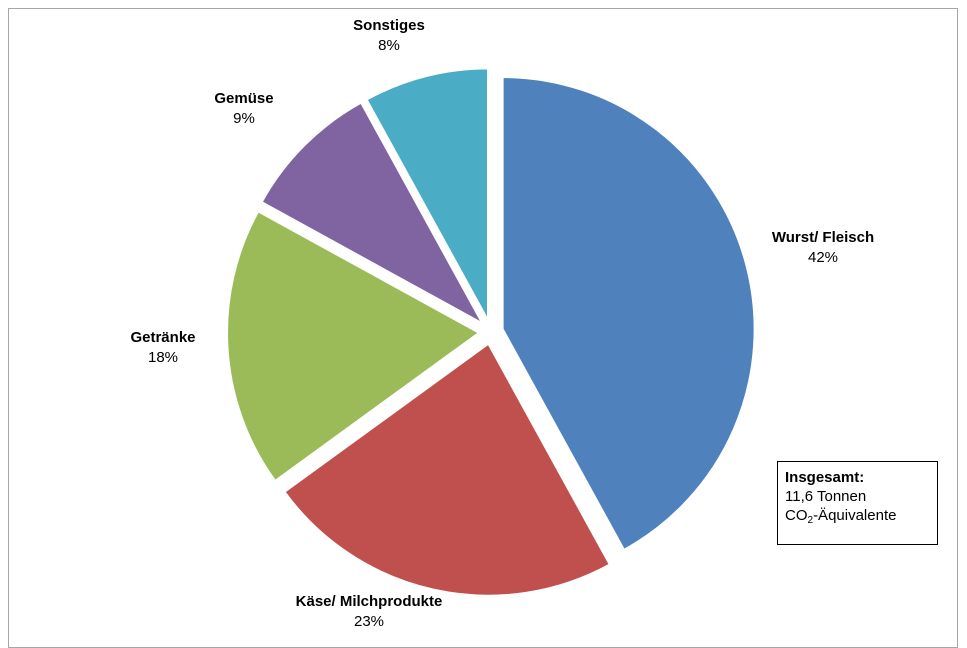 The width and height of the screenshot is (967, 648). Describe the element at coordinates (810, 520) in the screenshot. I see `total-unit-subscript: 2` at that location.